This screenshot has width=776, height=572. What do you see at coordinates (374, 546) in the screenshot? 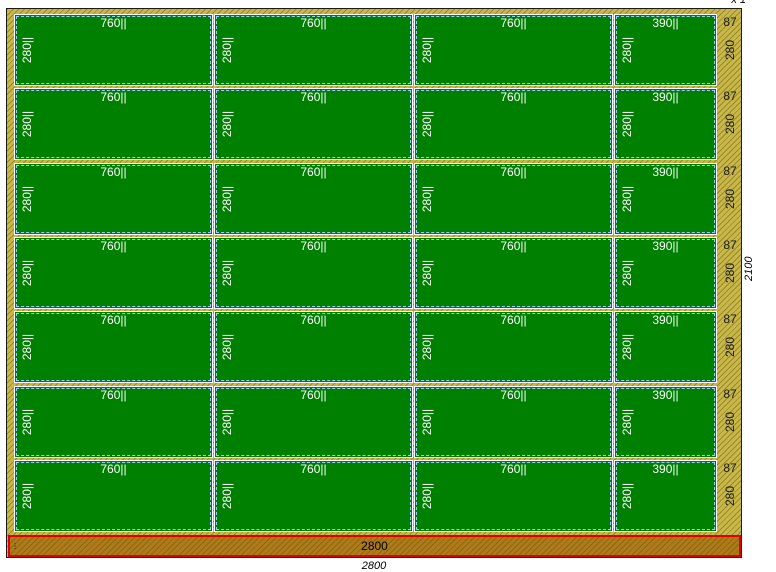
I see `bottom-offcut-strip: ... 2800` at bounding box center [374, 546].